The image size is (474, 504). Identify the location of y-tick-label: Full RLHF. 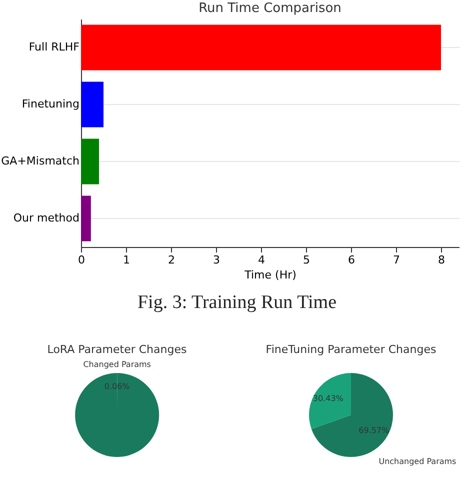
(54, 47).